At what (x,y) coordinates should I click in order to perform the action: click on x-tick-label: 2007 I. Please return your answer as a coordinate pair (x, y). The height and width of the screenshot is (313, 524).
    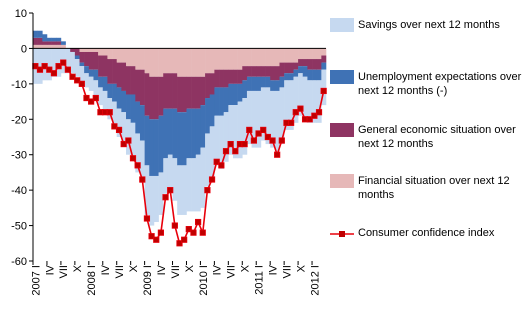
    Looking at the image, I should click on (36, 280).